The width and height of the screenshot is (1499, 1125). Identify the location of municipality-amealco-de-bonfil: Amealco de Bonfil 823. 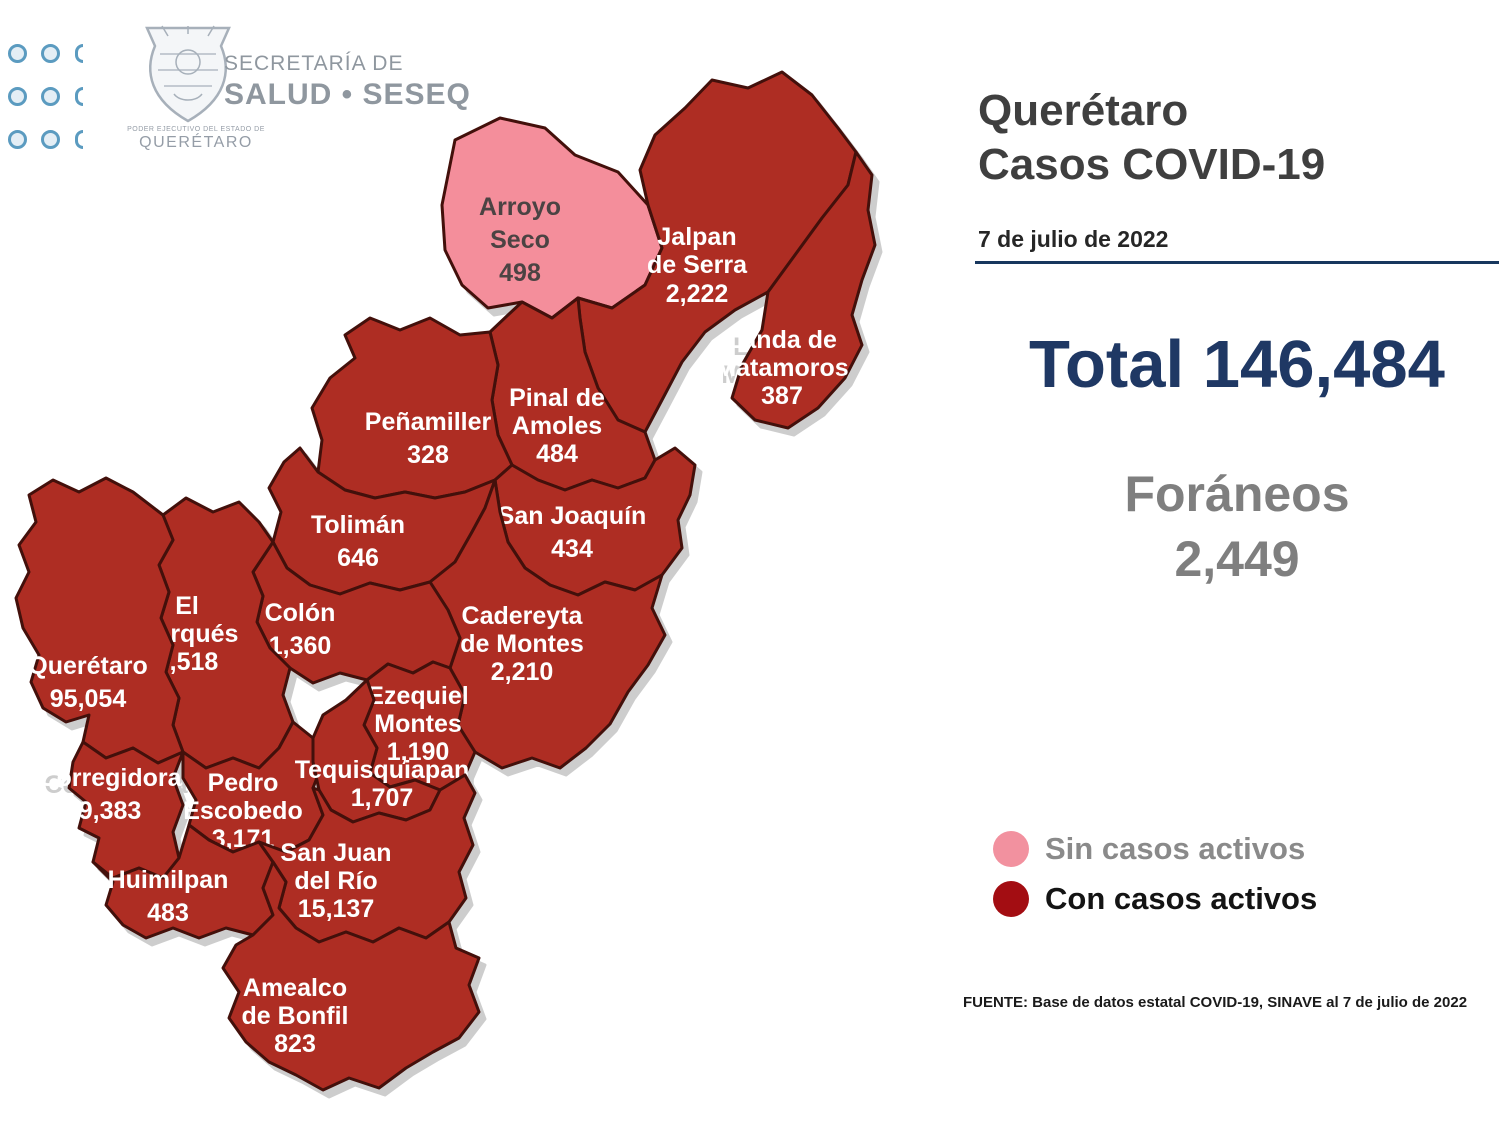
(351, 976).